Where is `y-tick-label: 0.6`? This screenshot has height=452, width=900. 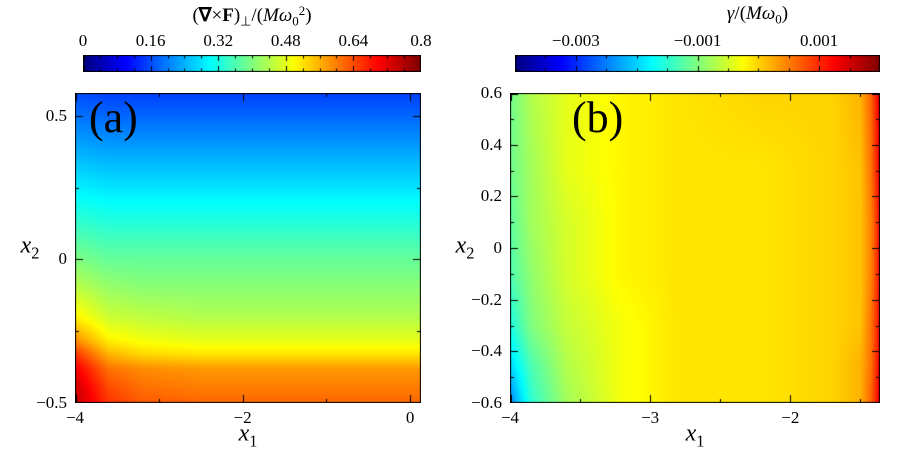
y-tick-label: 0.6 is located at coordinates (491, 92).